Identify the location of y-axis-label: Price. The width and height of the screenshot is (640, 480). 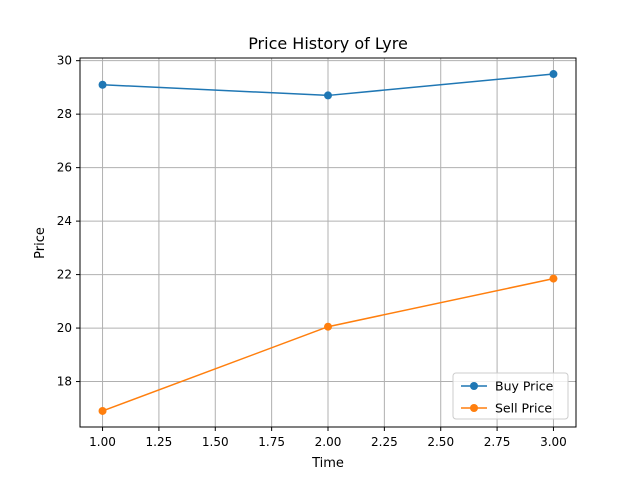
(40, 243).